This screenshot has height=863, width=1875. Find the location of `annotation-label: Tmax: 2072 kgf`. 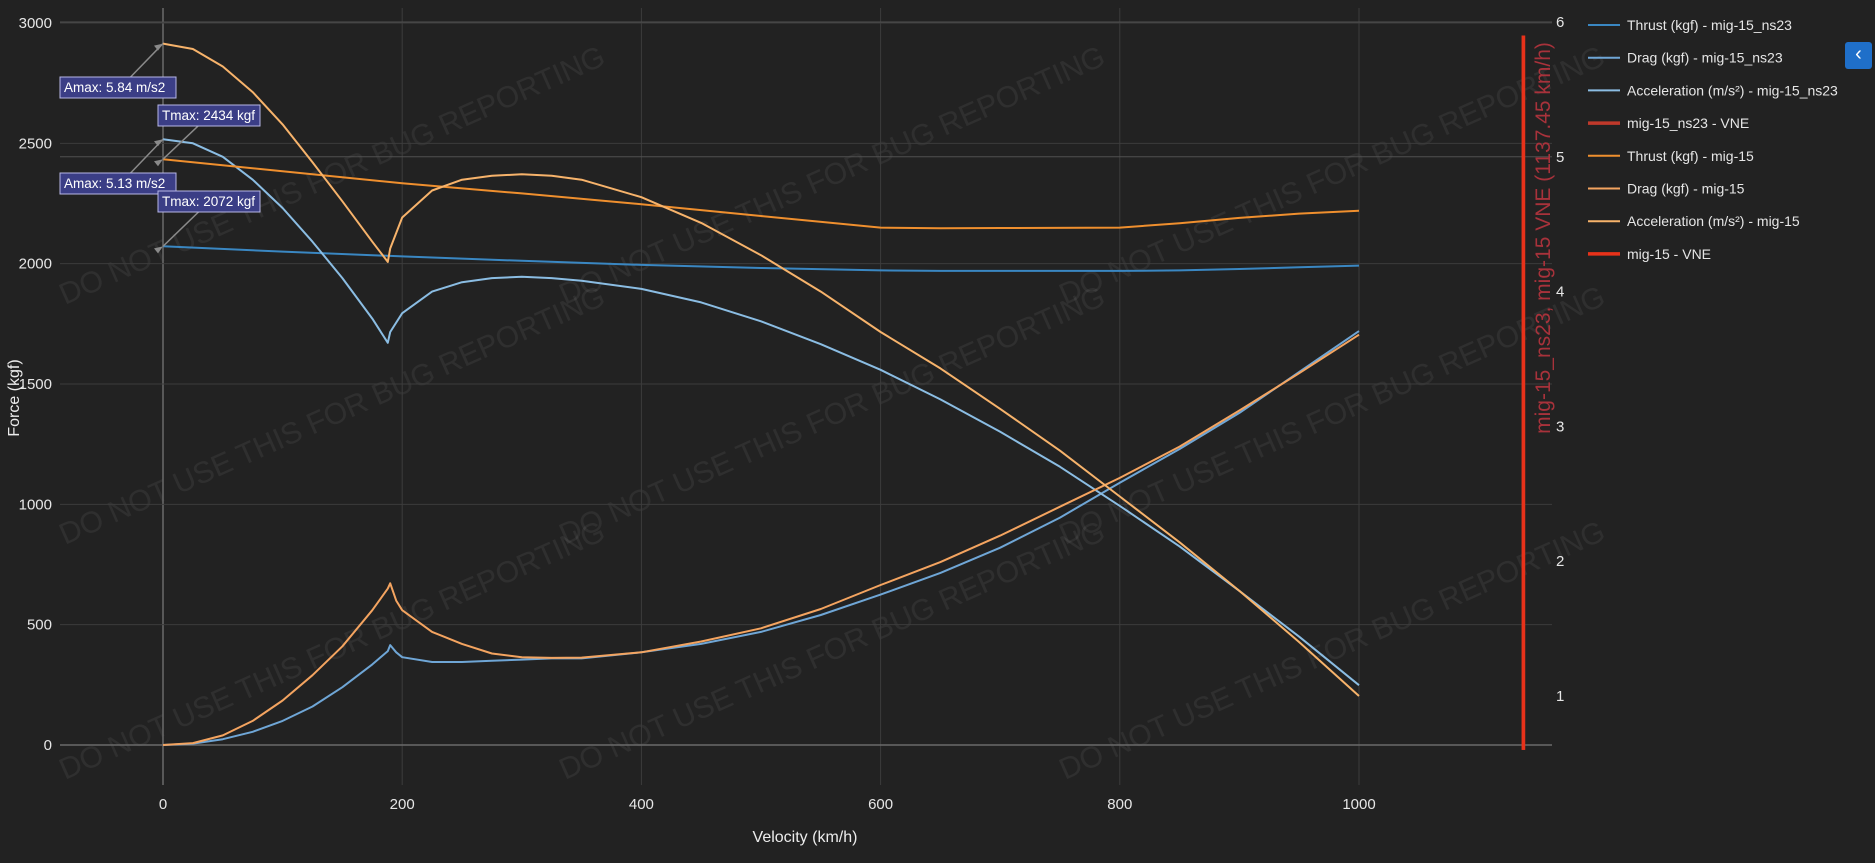

annotation-label: Tmax: 2072 kgf is located at coordinates (208, 201).